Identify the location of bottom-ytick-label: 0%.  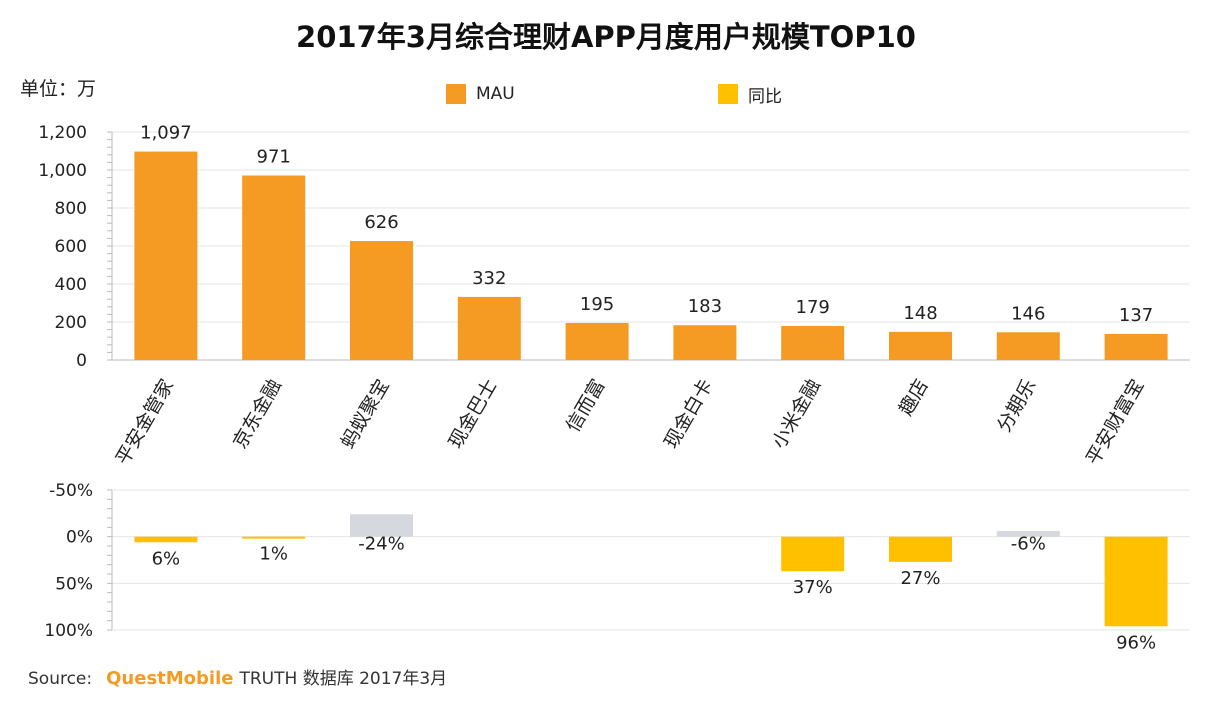
(79, 538).